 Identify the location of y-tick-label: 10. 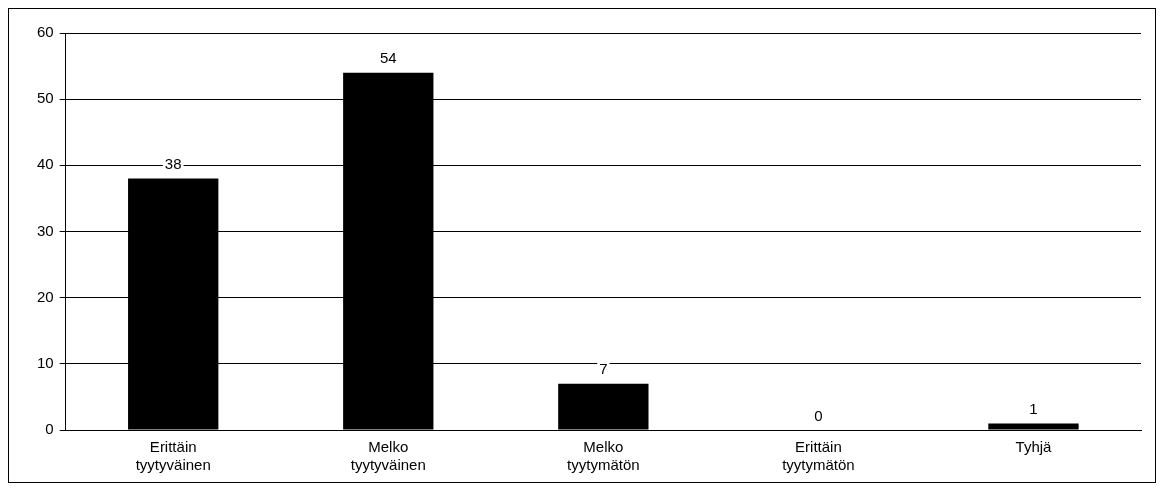
(45, 362).